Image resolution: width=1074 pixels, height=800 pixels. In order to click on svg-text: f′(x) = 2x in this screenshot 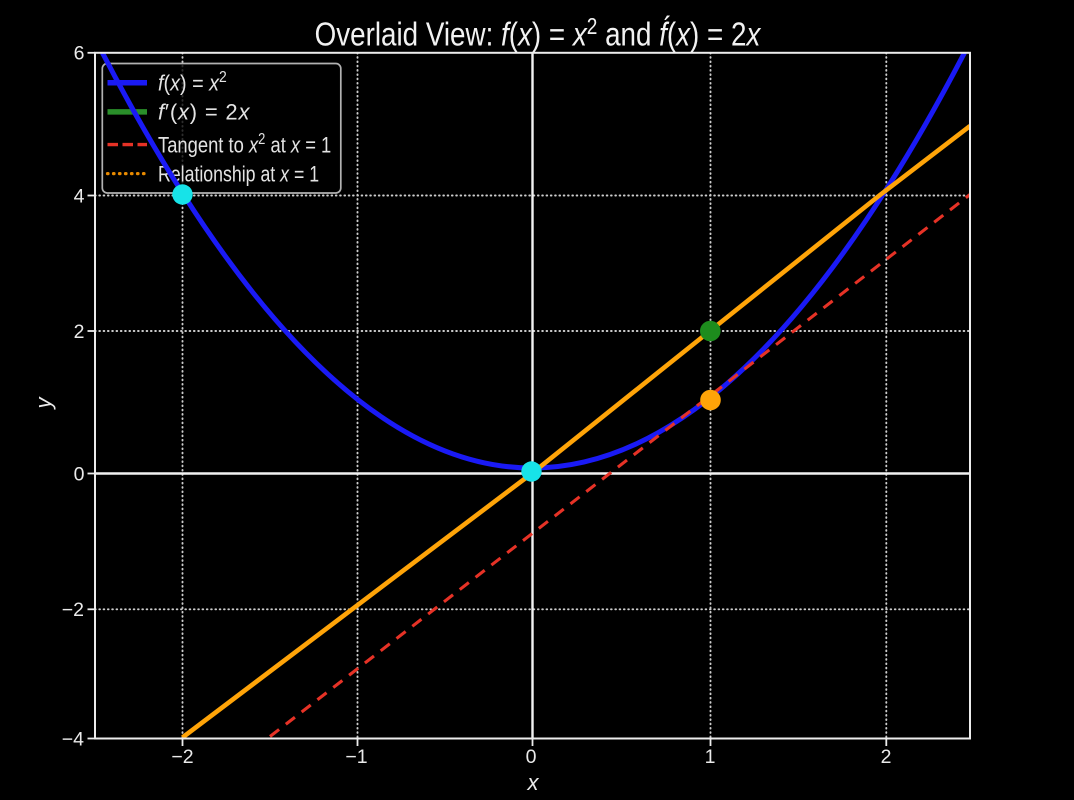, I will do `click(204, 112)`.